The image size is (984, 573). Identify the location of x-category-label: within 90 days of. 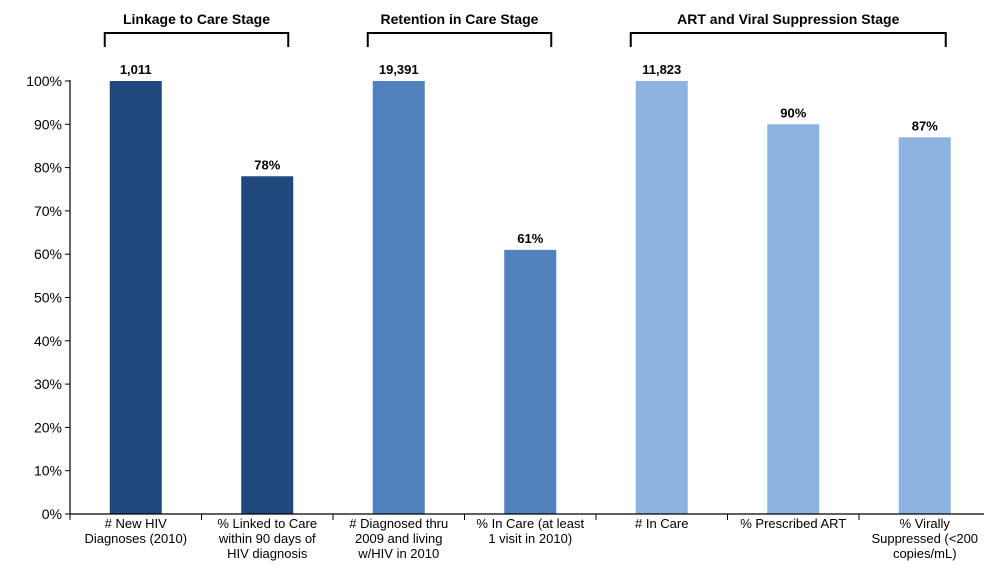
(267, 538).